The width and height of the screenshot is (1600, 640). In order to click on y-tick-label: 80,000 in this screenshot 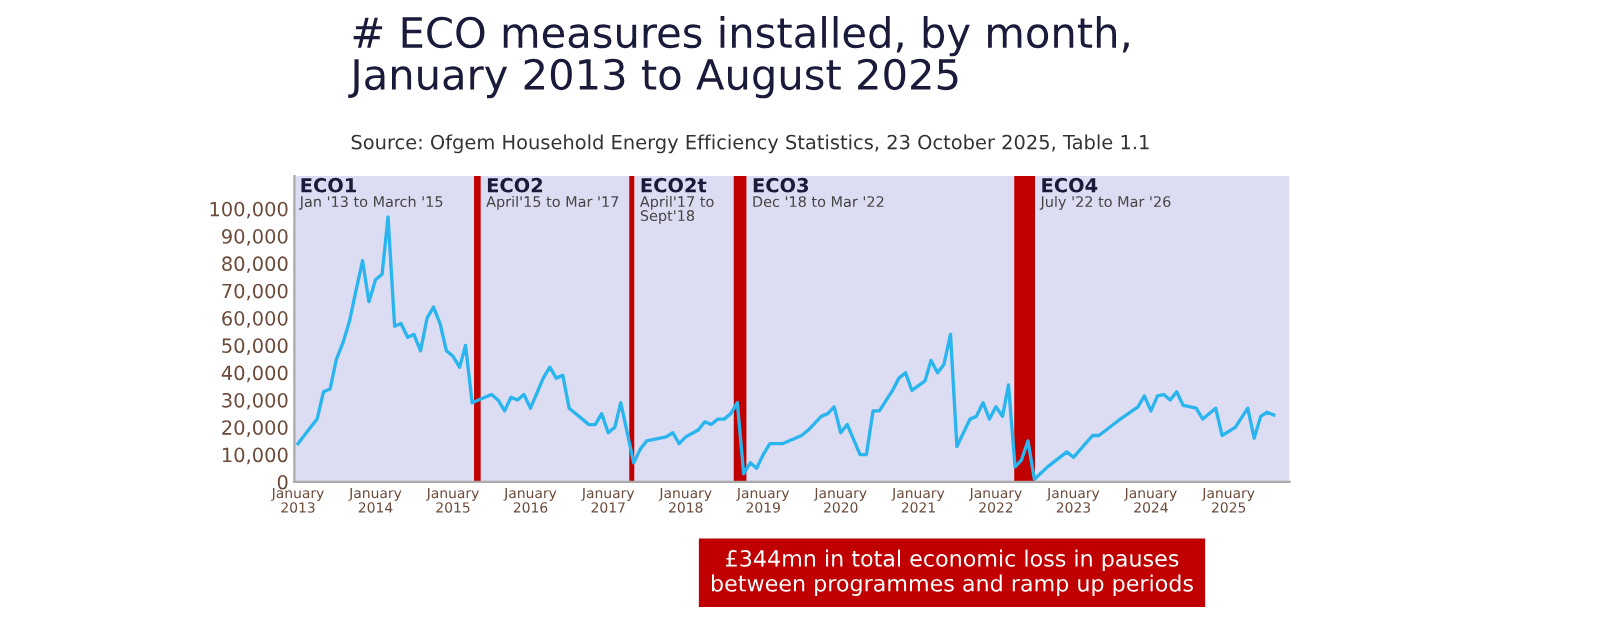, I will do `click(255, 265)`.